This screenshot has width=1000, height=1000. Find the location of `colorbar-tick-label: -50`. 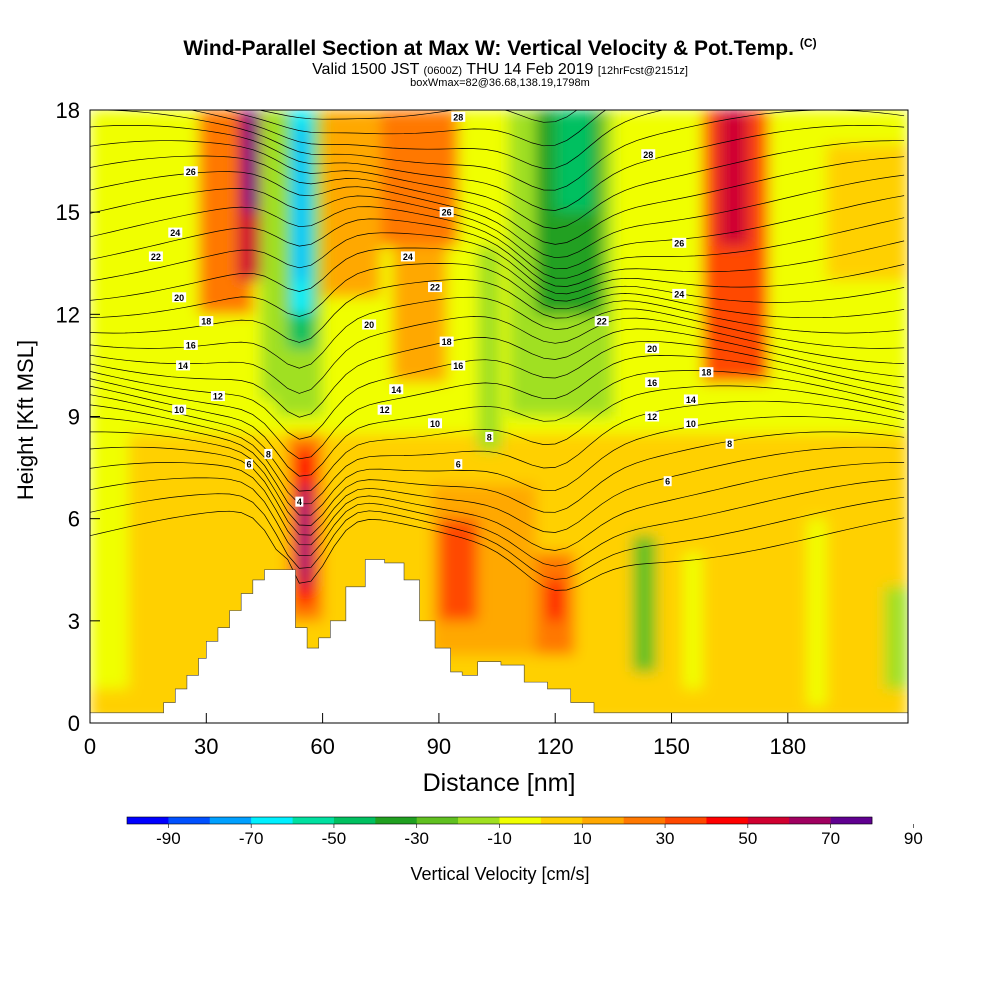

colorbar-tick-label: -50 is located at coordinates (334, 838).